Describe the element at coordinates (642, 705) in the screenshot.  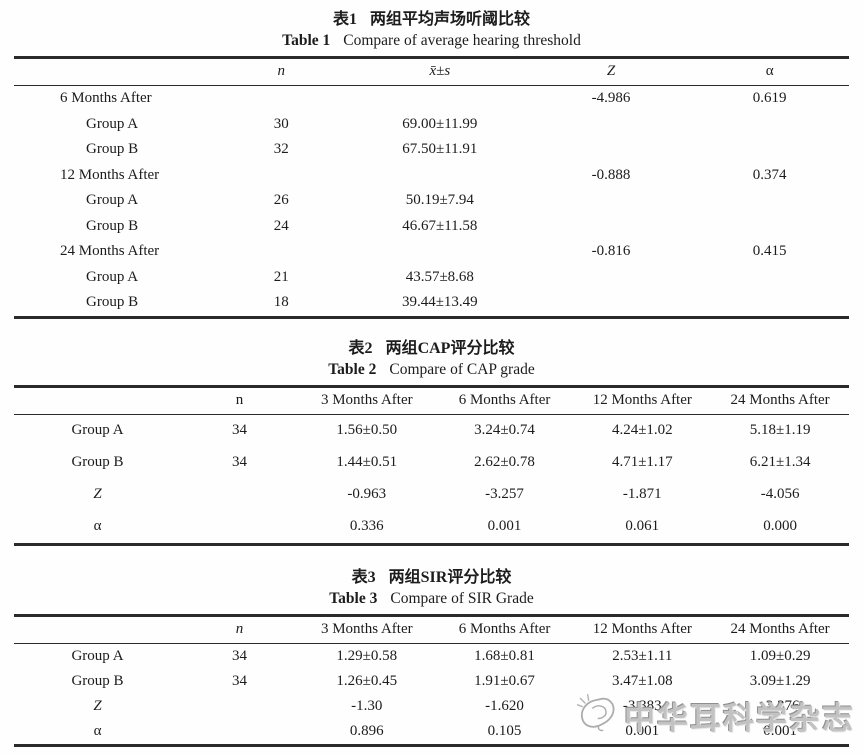
I see `table-cell: -3.383` at that location.